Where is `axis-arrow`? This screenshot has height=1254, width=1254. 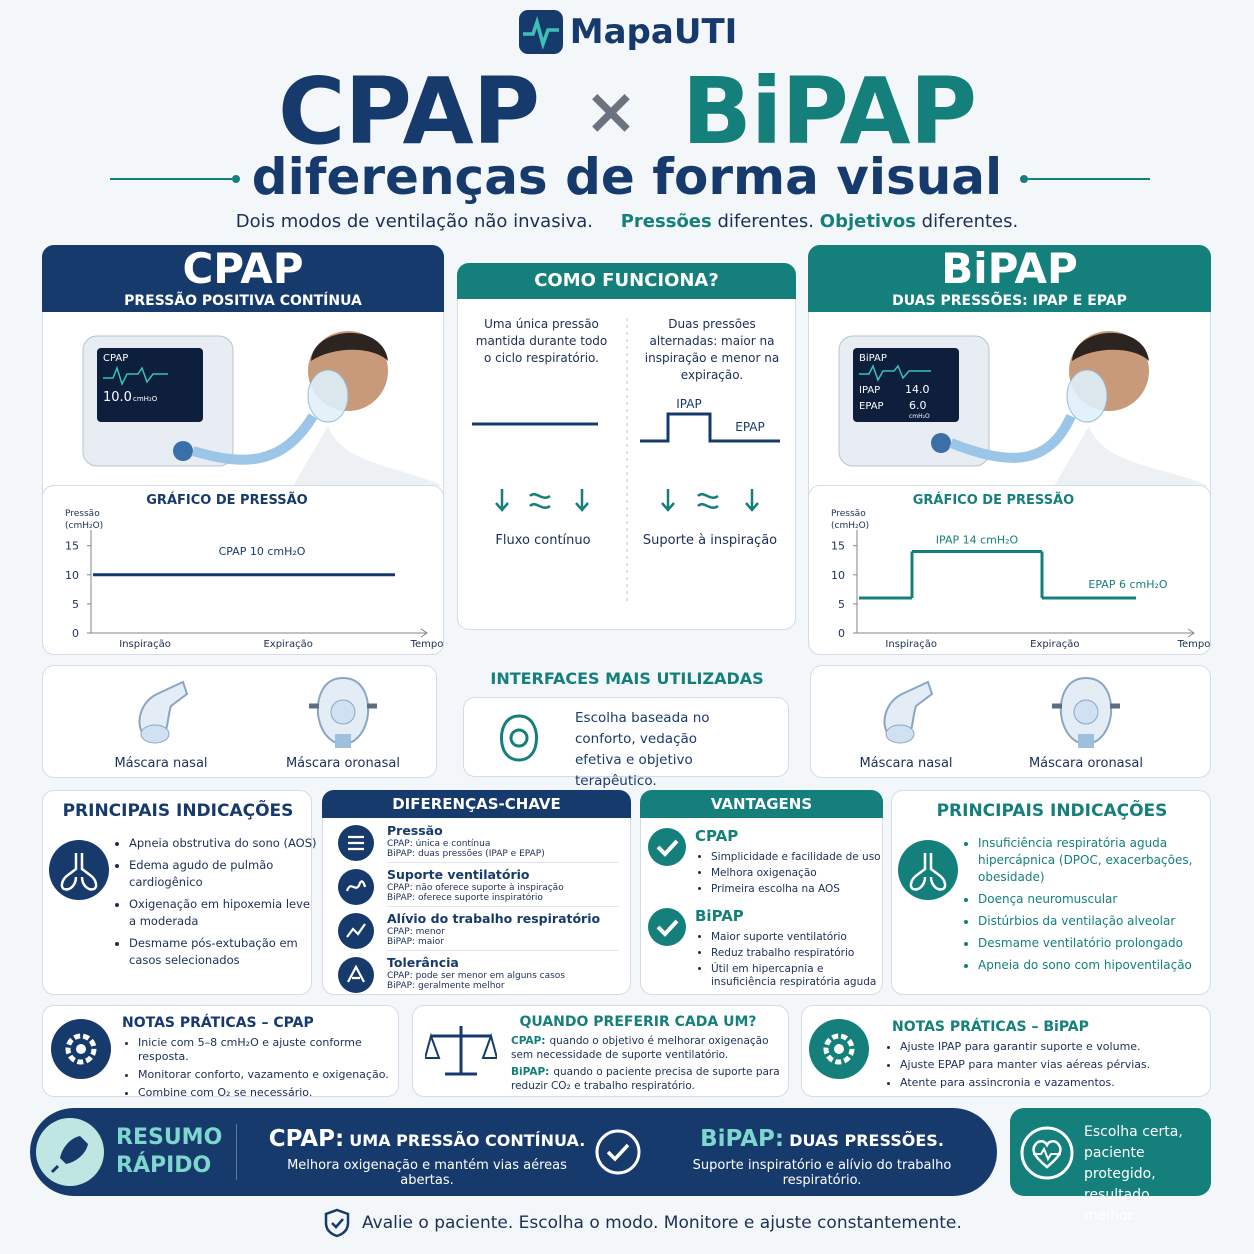
axis-arrow is located at coordinates (424, 633).